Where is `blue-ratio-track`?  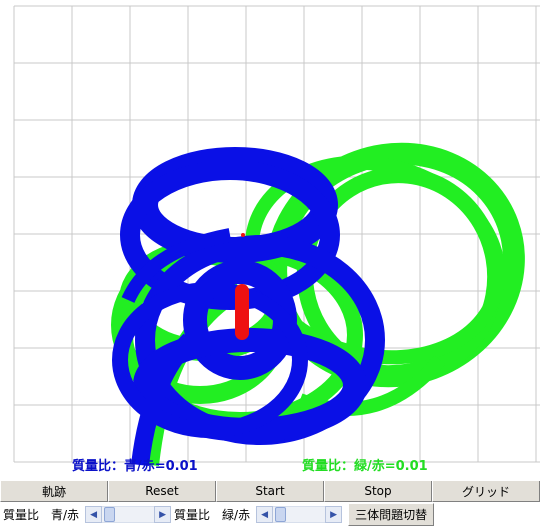
blue-ratio-track is located at coordinates (128, 514).